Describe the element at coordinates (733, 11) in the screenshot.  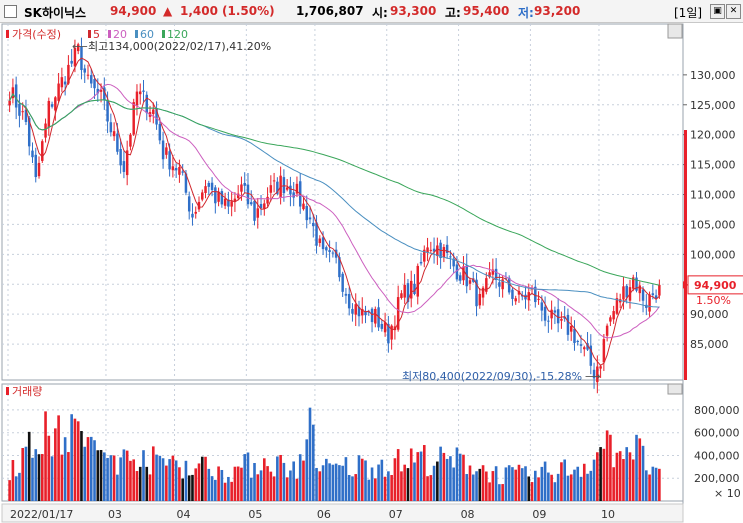
I see `close-icon: ✕` at that location.